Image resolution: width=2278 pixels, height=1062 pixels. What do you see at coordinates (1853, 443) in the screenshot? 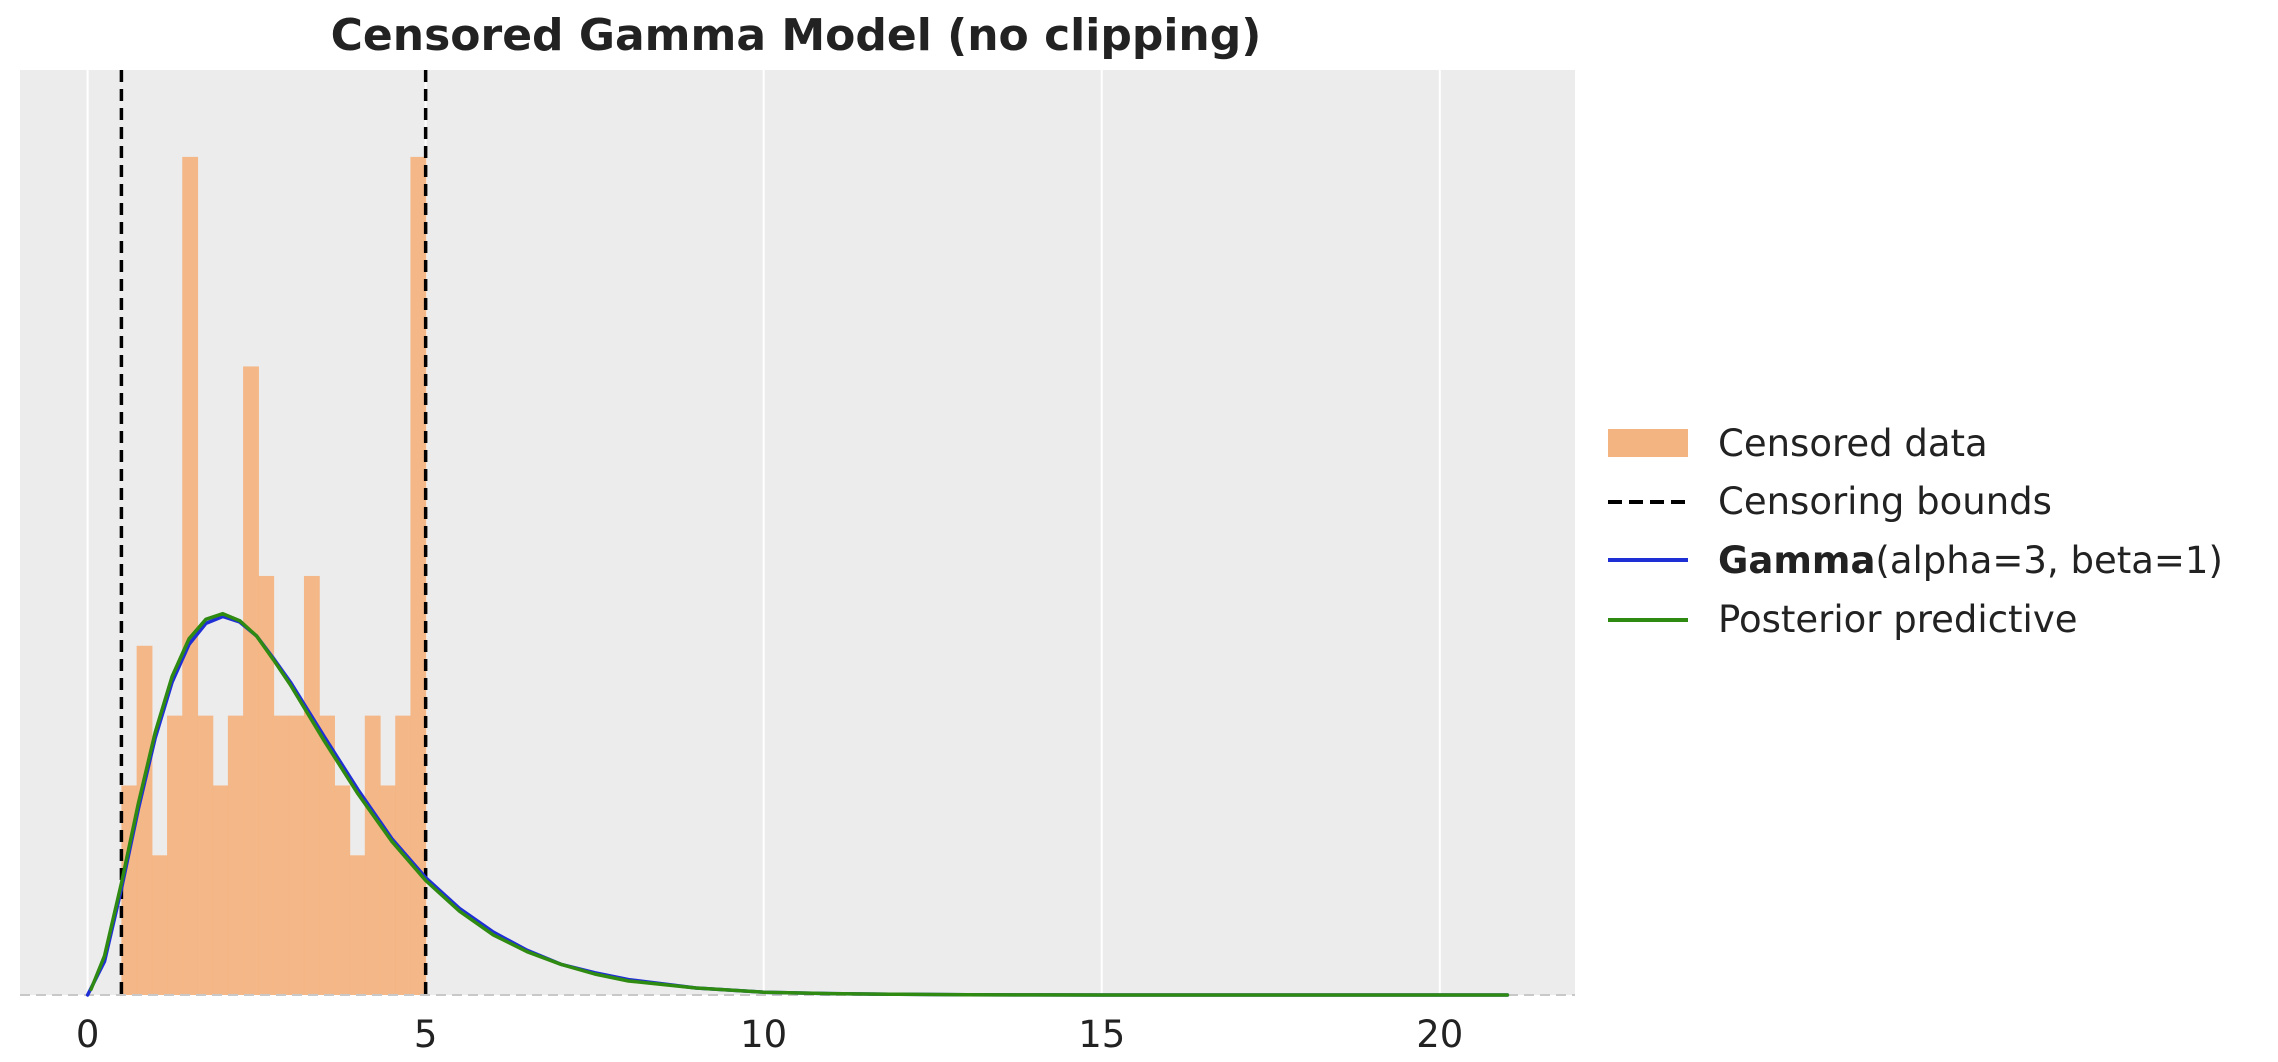
I see `legend-label-censored-data: Censored data` at bounding box center [1853, 443].